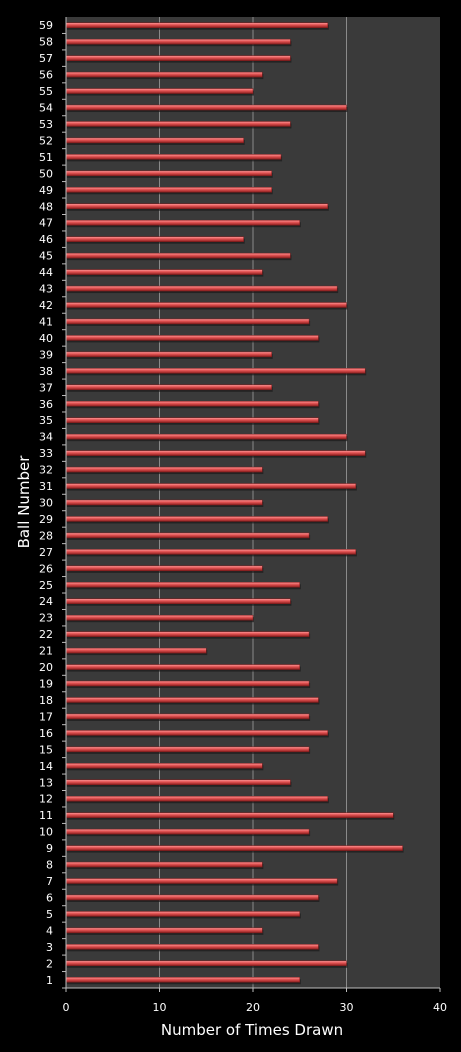 The height and width of the screenshot is (1052, 461). I want to click on x-tick-label: 0, so click(66, 1007).